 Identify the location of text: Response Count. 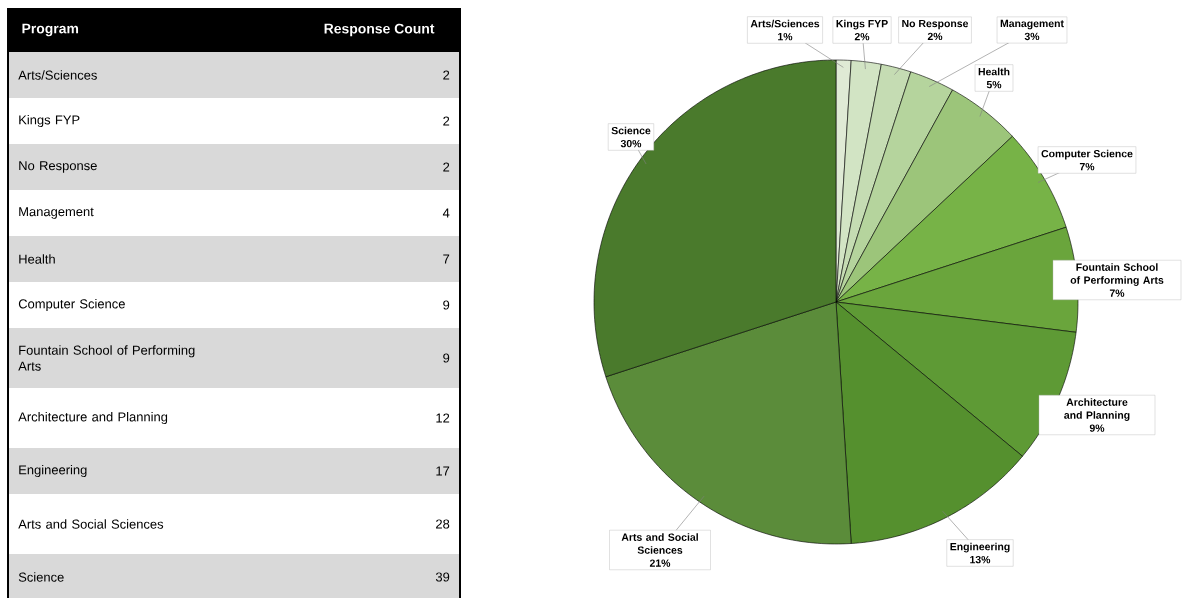
(379, 30).